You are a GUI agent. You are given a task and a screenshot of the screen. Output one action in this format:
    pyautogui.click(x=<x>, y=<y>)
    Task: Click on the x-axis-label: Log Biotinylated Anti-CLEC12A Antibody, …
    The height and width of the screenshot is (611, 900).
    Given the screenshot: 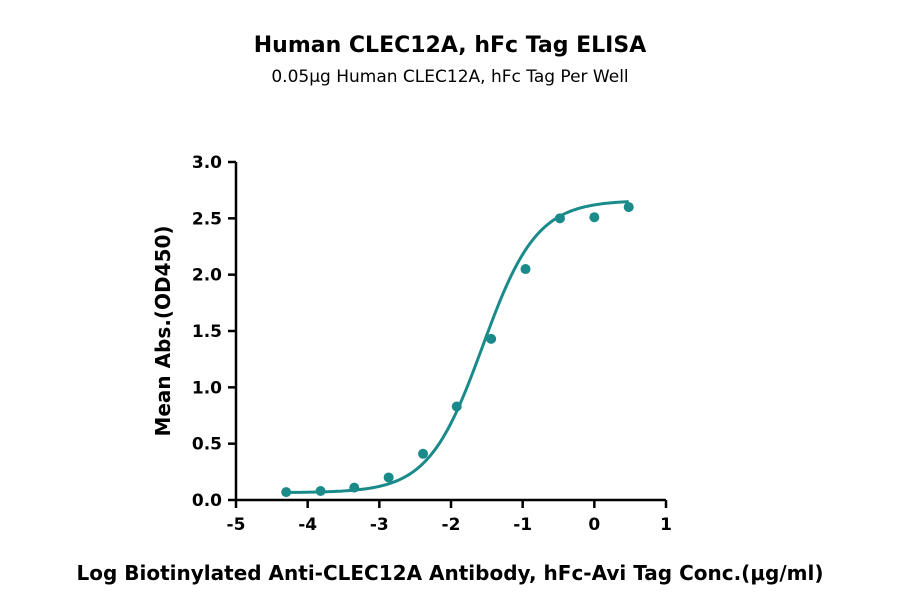 What is the action you would take?
    pyautogui.click(x=449, y=573)
    